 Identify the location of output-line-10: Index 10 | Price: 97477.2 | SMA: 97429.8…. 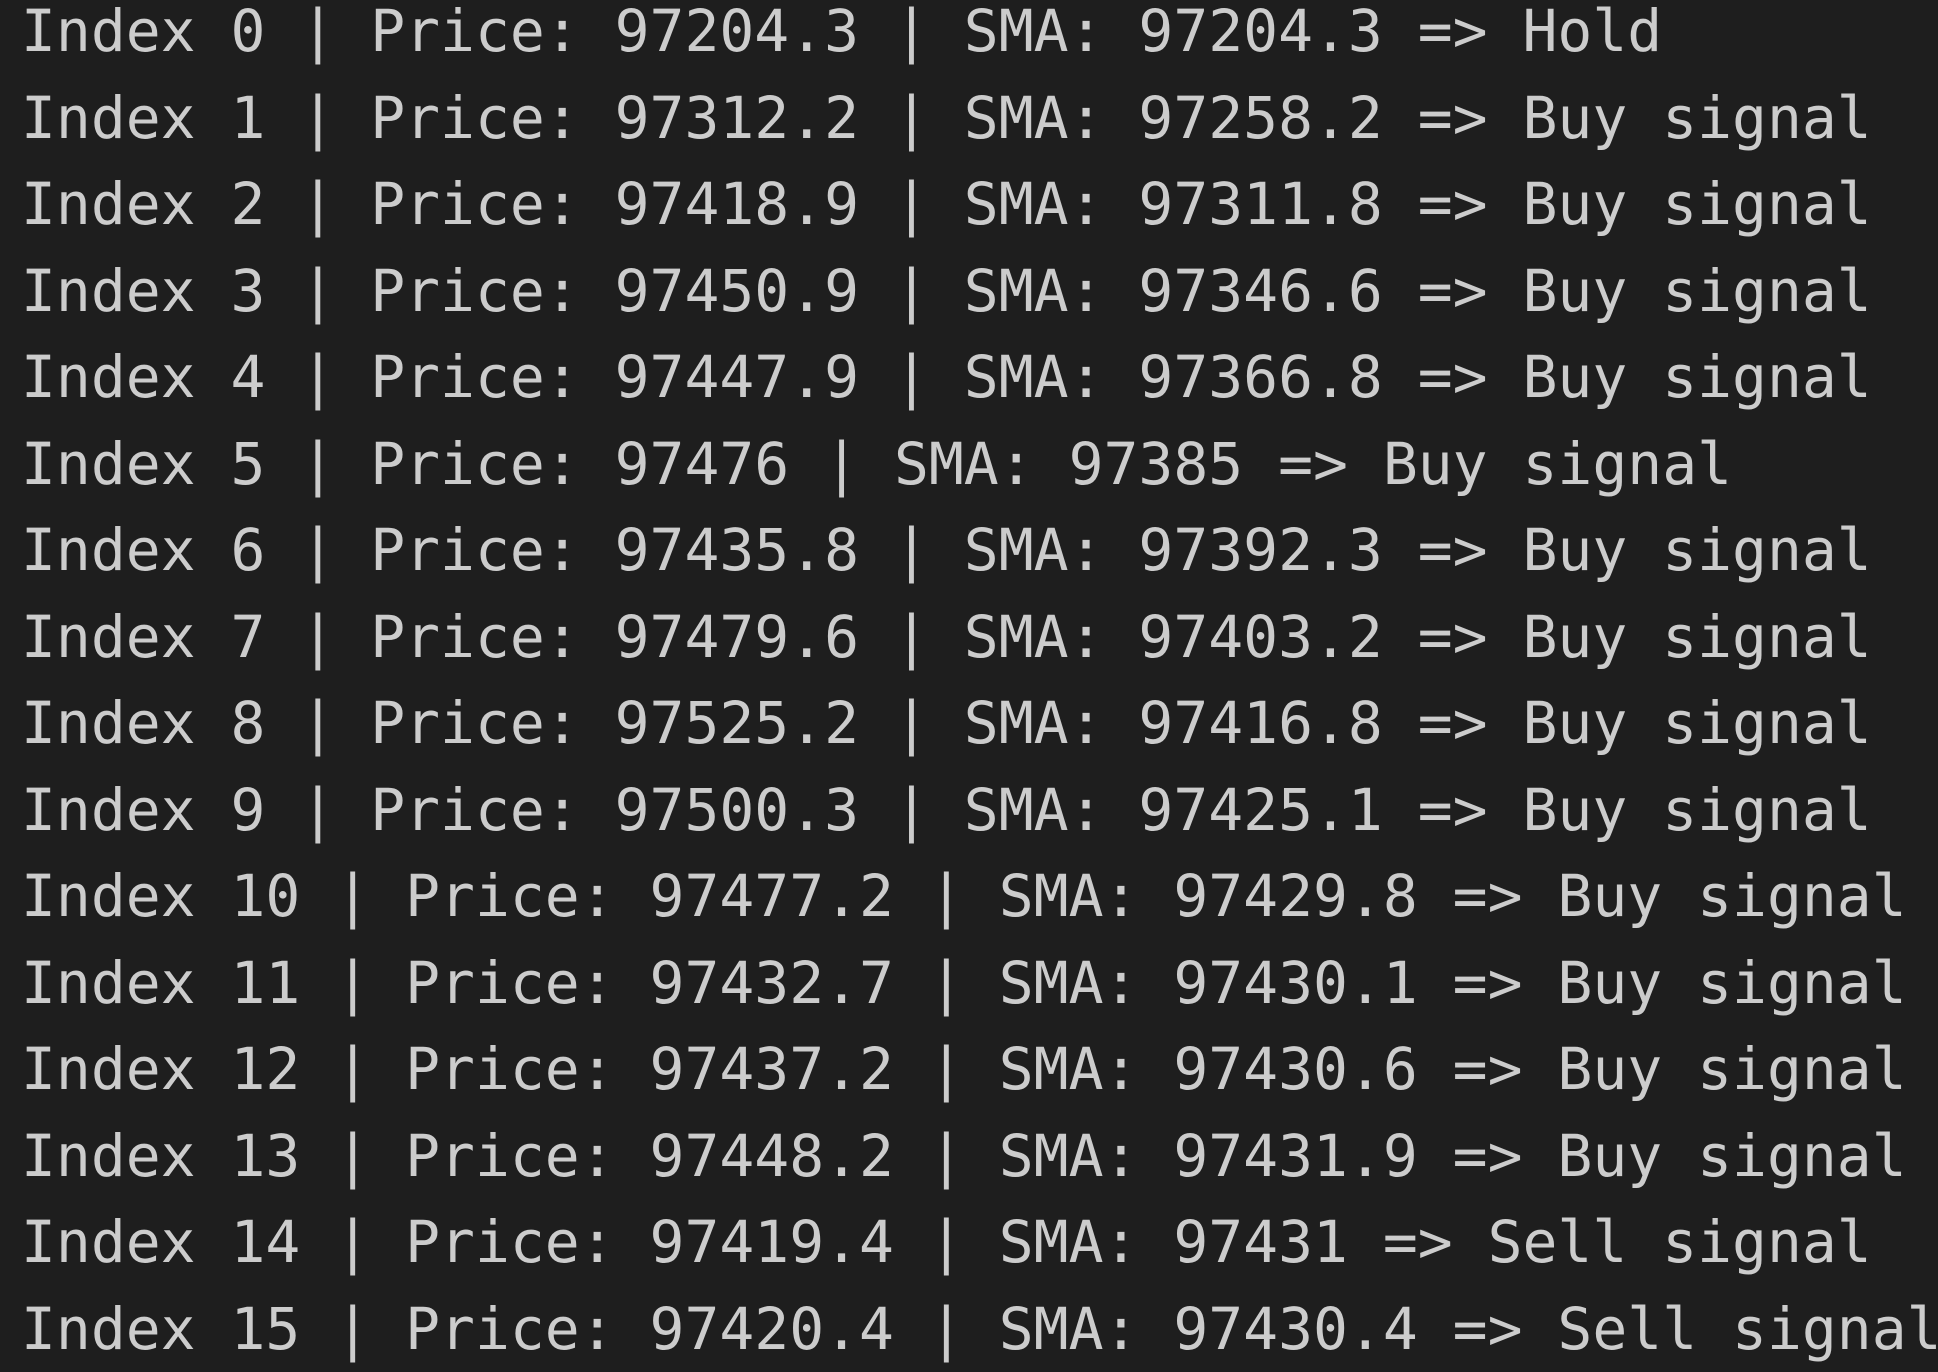
(964, 896).